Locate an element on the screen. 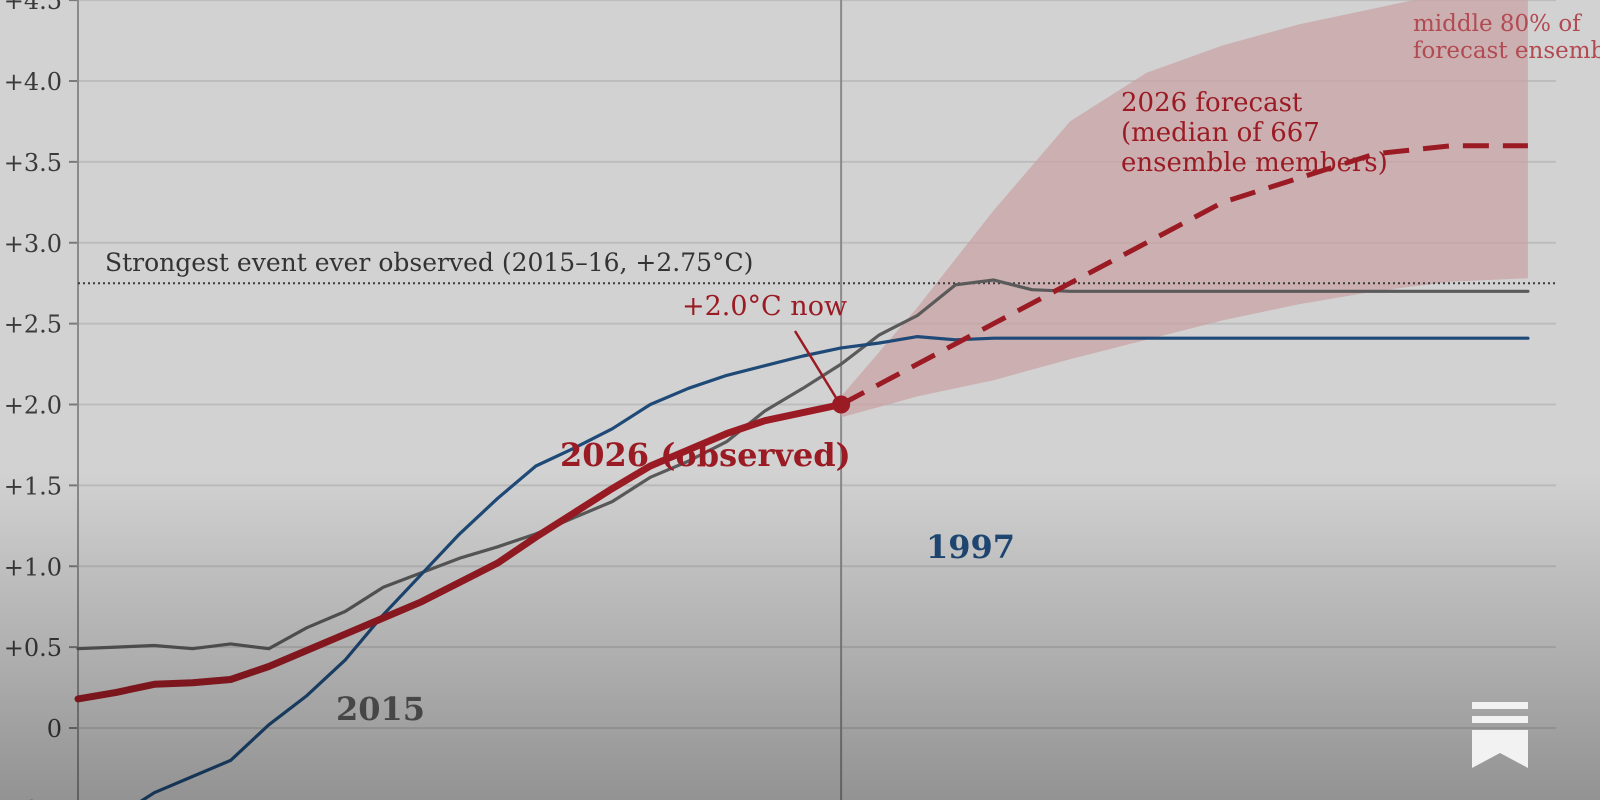 The image size is (1600, 800). band-label-line: forecast ensemble is located at coordinates (1506, 51).